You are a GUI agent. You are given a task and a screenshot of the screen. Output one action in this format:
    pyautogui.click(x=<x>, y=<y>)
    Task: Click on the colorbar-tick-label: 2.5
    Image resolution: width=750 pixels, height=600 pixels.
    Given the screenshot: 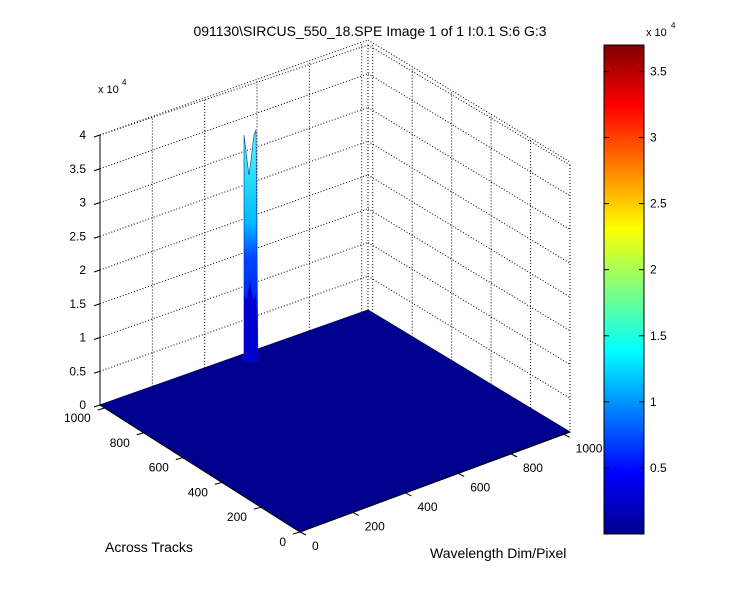 What is the action you would take?
    pyautogui.click(x=658, y=204)
    